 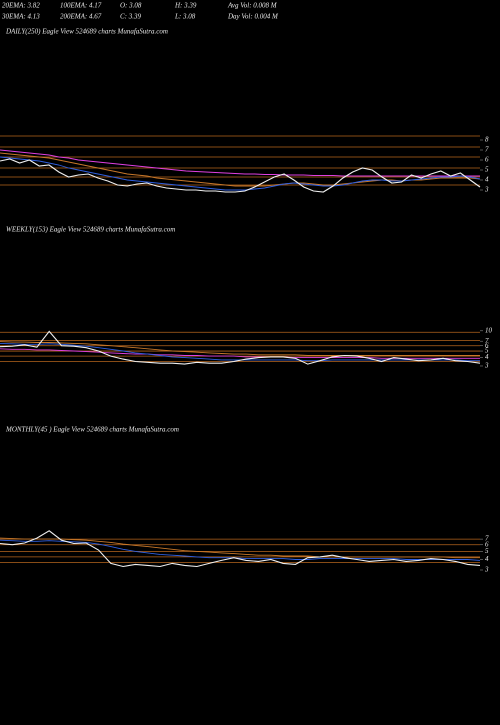 What do you see at coordinates (489, 330) in the screenshot?
I see `y-tick-label: 10` at bounding box center [489, 330].